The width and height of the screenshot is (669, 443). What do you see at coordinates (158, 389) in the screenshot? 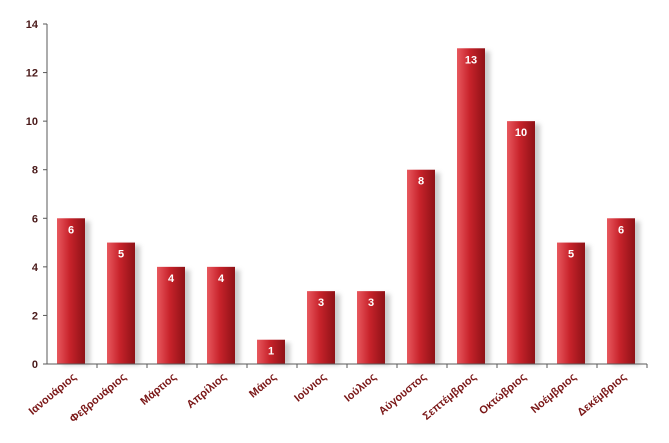
I see `x-tick-label: Μάρτιος` at bounding box center [158, 389].